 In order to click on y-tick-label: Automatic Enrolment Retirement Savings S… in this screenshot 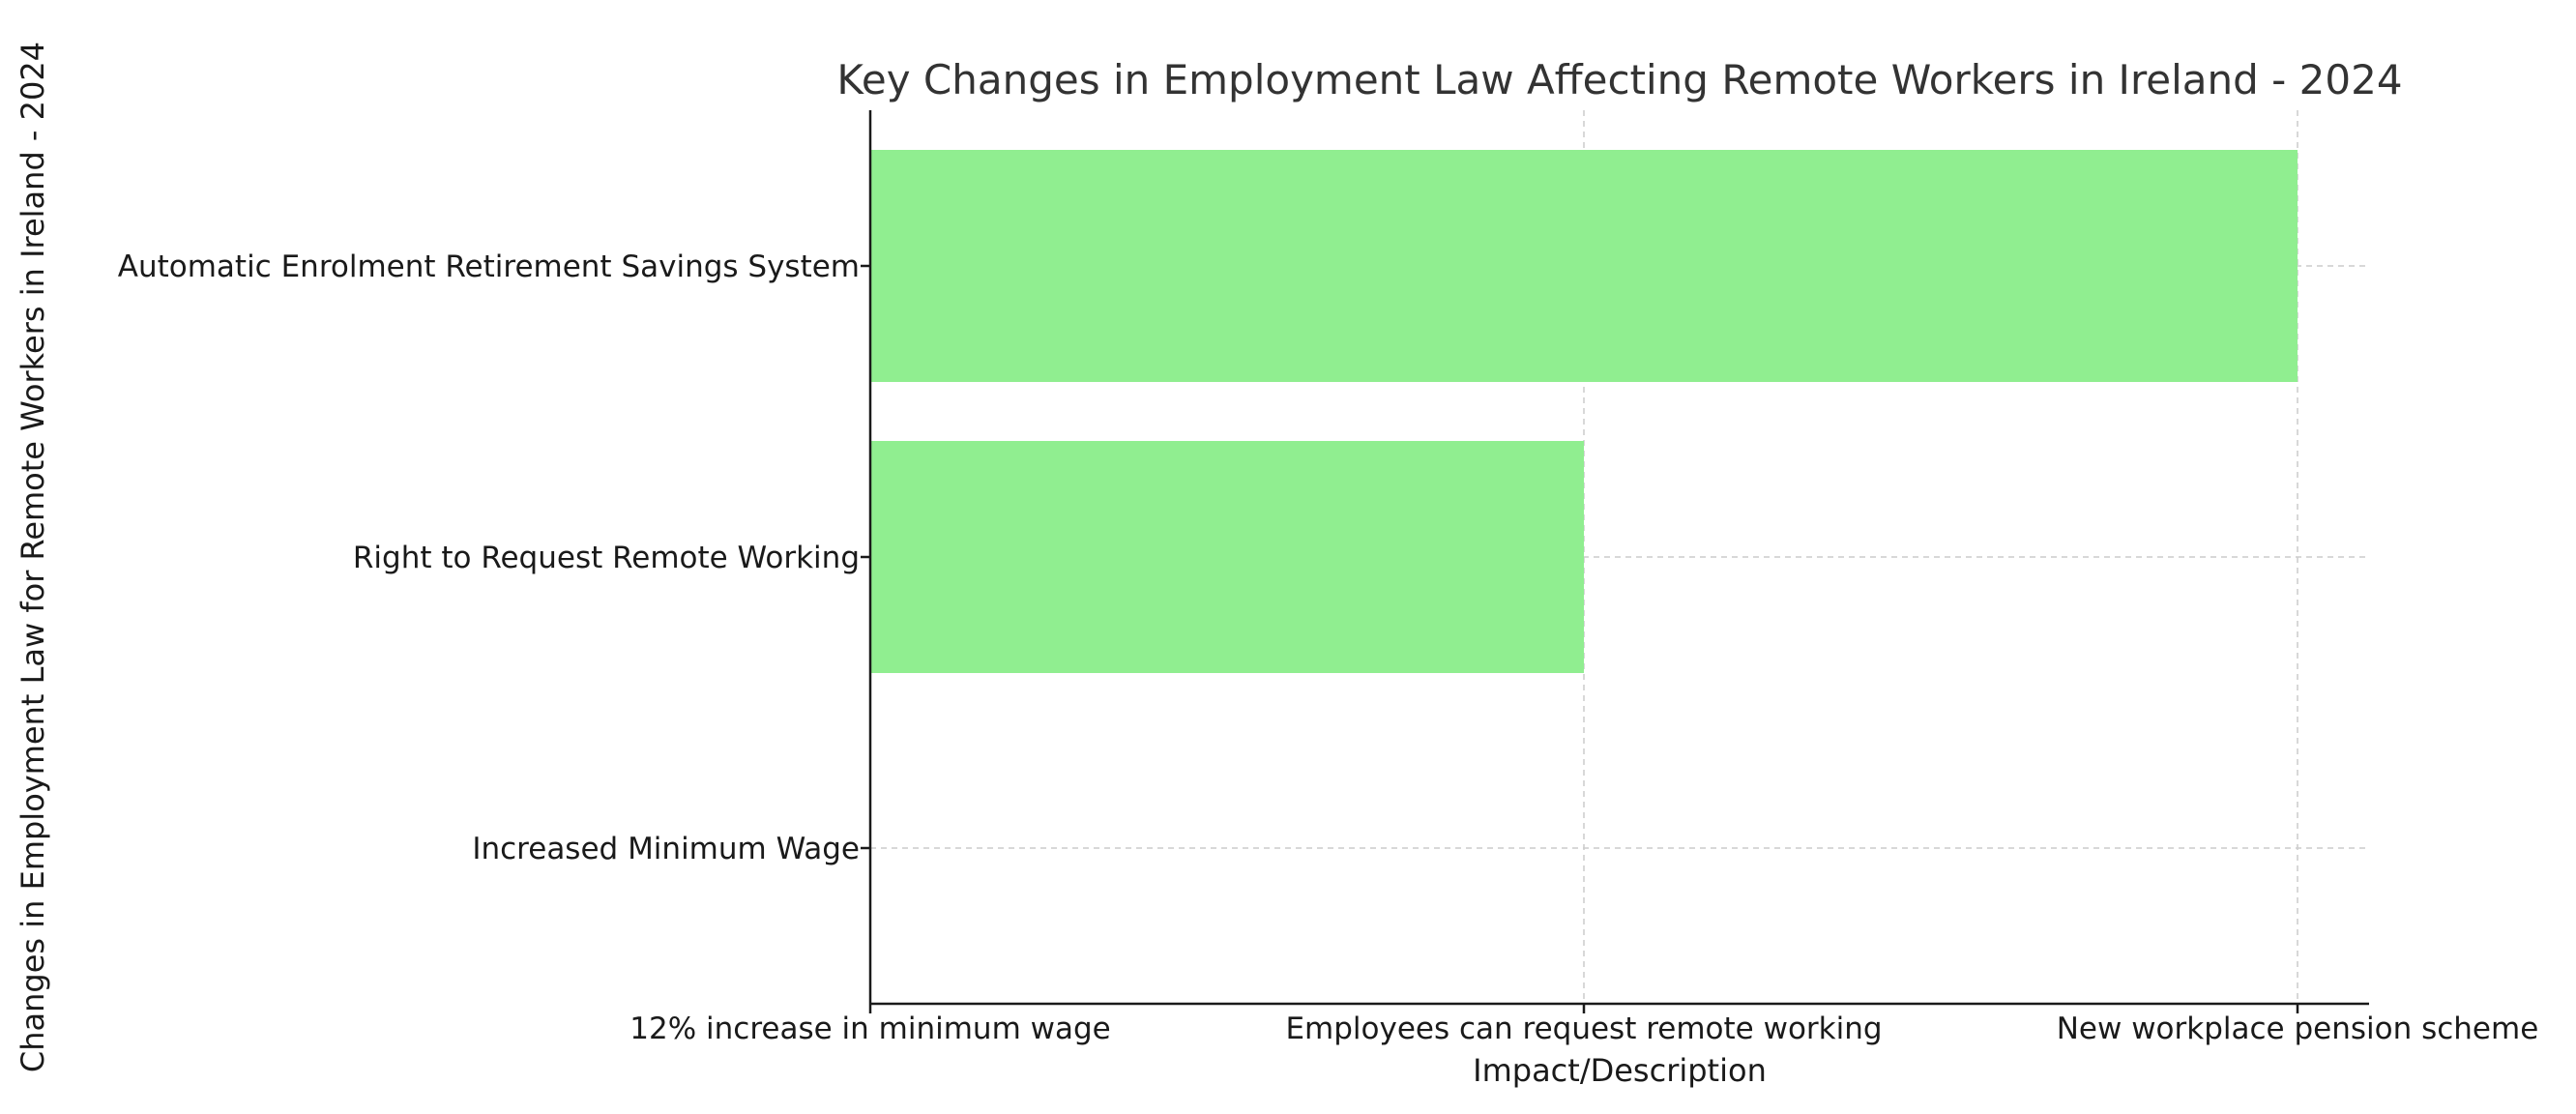, I will do `click(489, 266)`.